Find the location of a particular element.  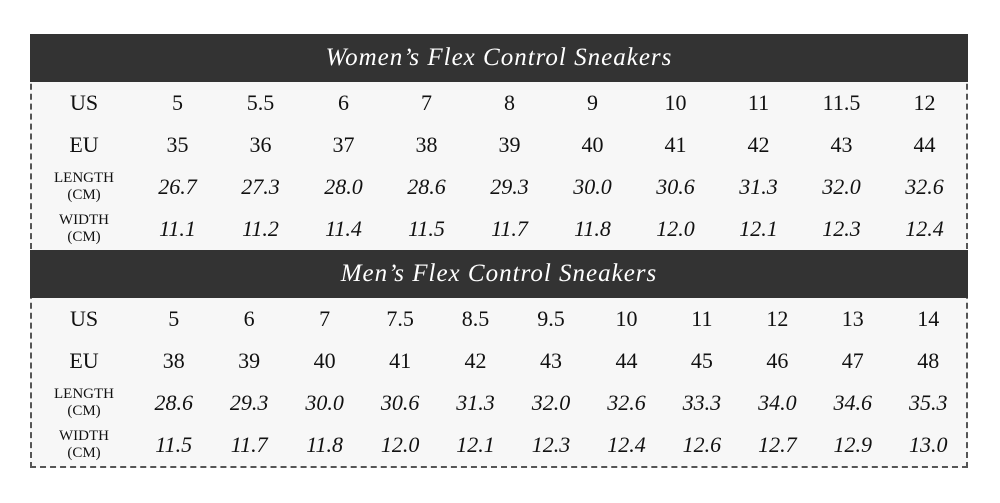

row-label-text: LENGTH is located at coordinates (84, 394).